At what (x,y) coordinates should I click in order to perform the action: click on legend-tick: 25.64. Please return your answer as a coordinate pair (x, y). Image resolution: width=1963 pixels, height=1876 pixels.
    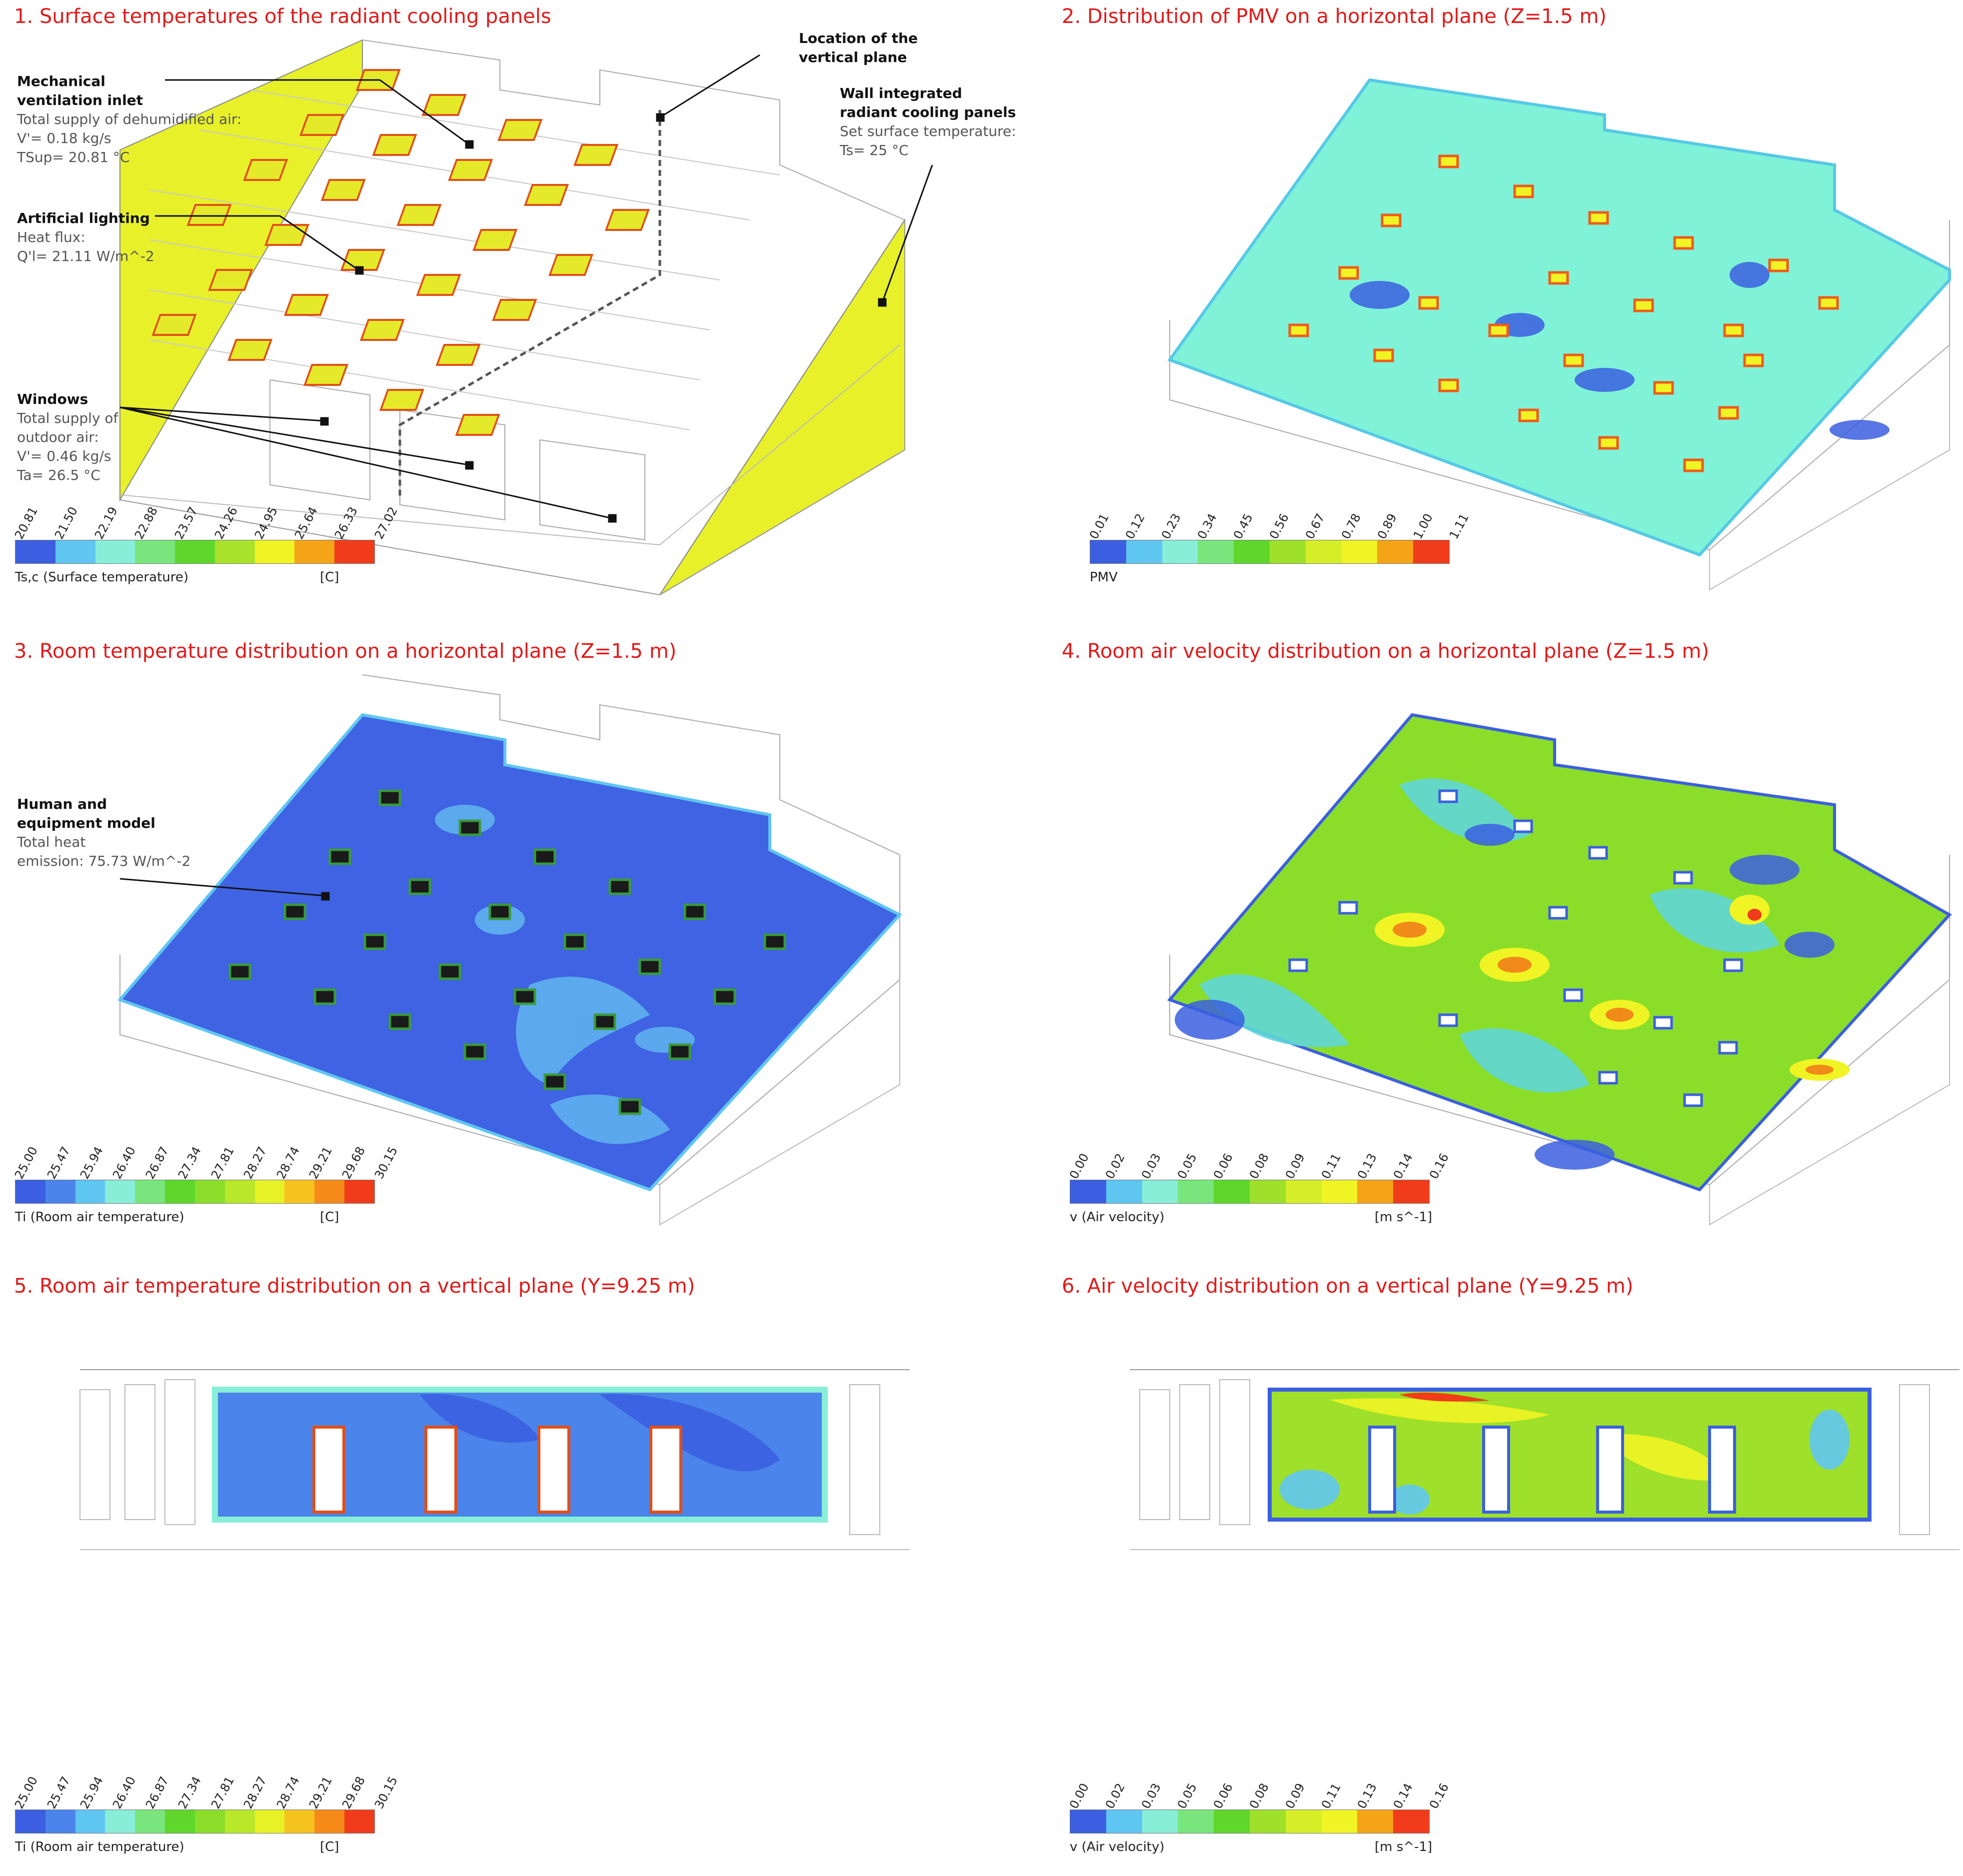
    Looking at the image, I should click on (306, 523).